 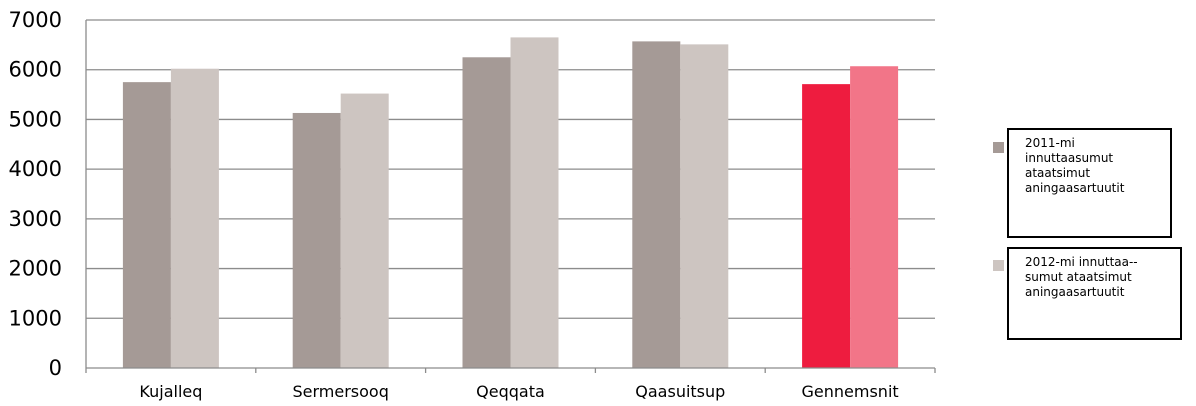 I want to click on legend-swatch-2011, so click(x=998, y=147).